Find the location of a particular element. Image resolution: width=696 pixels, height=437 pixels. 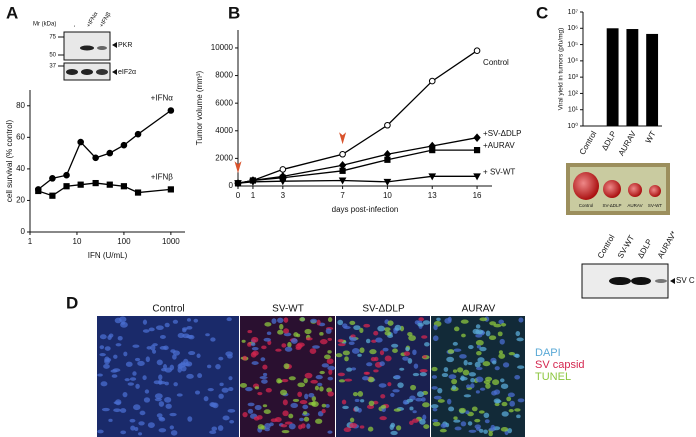

panel-letter: D is located at coordinates (72, 302).